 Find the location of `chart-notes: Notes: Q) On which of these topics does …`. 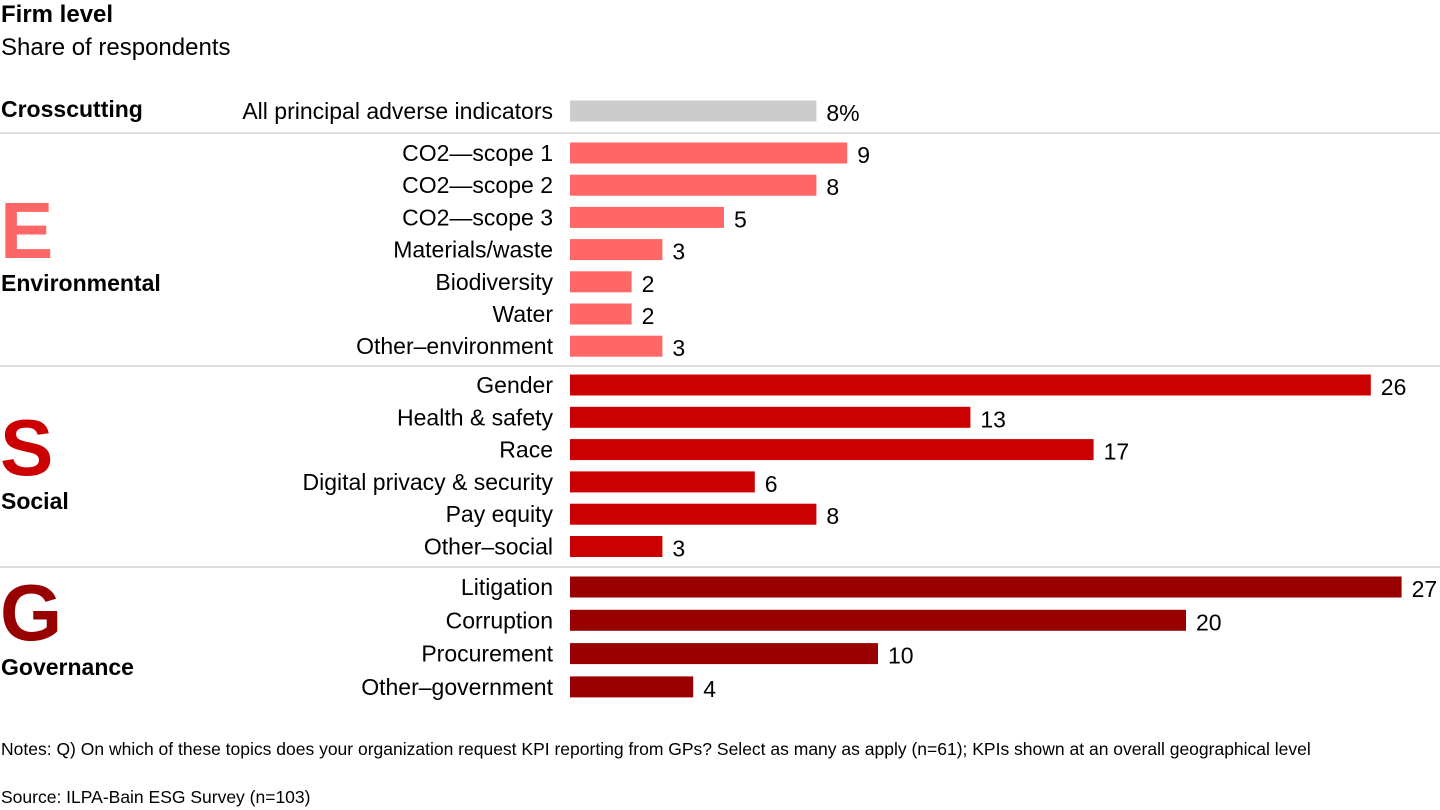

chart-notes: Notes: Q) On which of these topics does … is located at coordinates (656, 749).